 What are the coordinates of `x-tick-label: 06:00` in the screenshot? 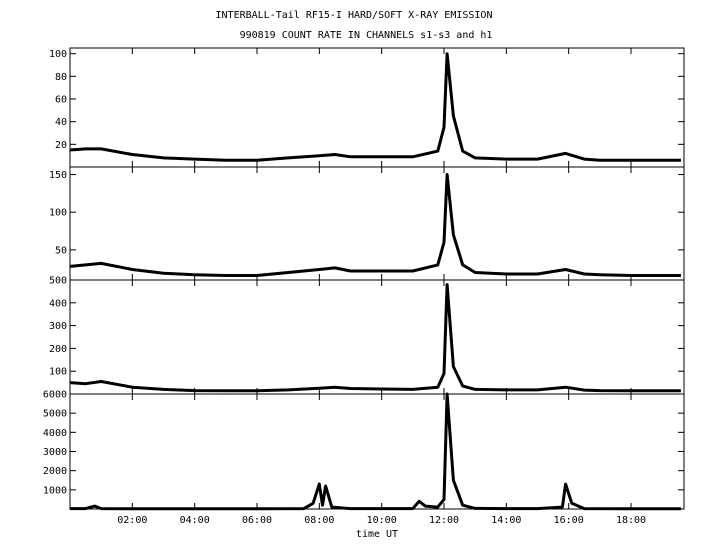 It's located at (257, 520).